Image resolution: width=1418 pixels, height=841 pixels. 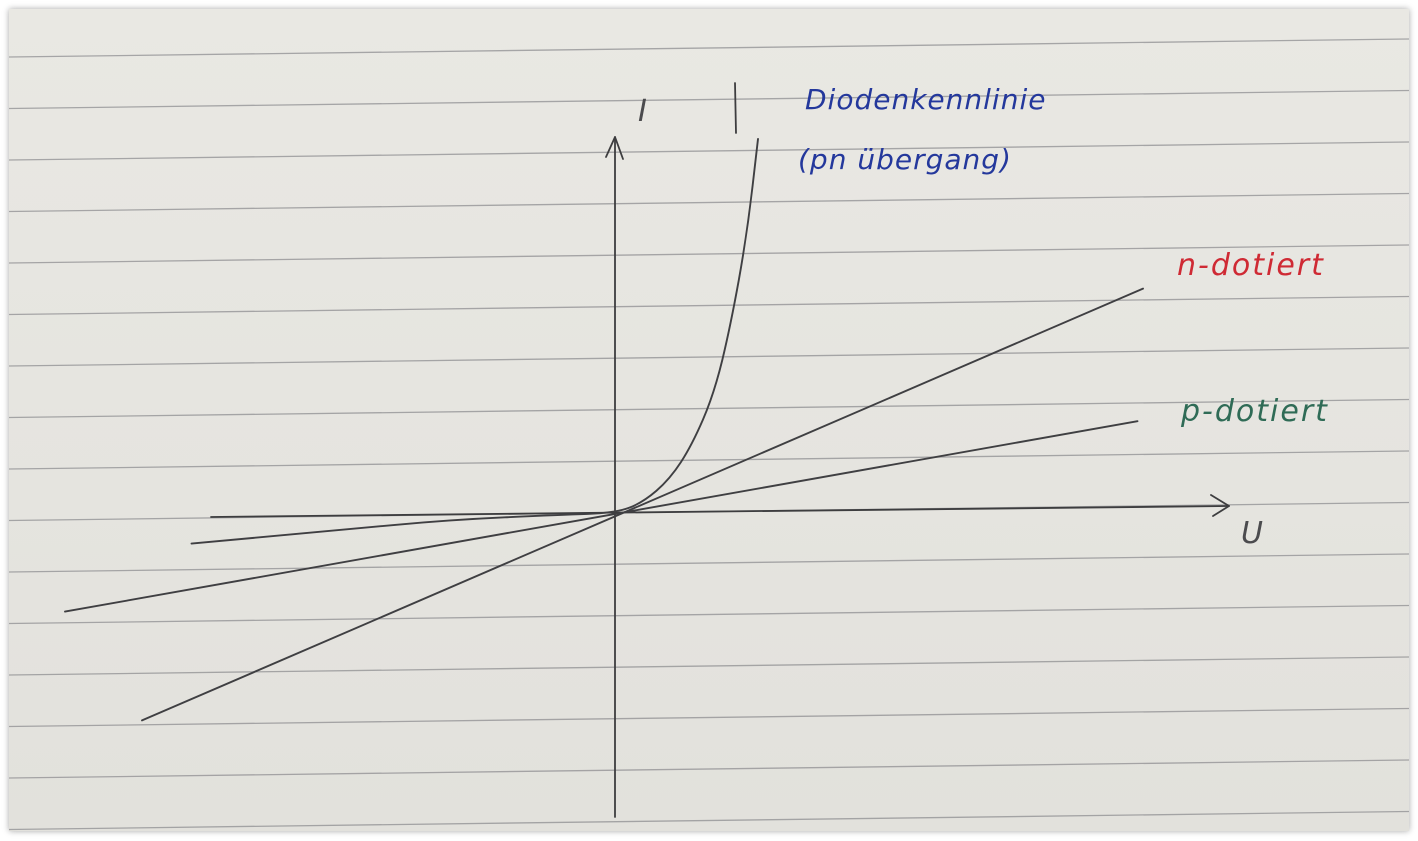 What do you see at coordinates (1252, 533) in the screenshot?
I see `x-axis-label: U` at bounding box center [1252, 533].